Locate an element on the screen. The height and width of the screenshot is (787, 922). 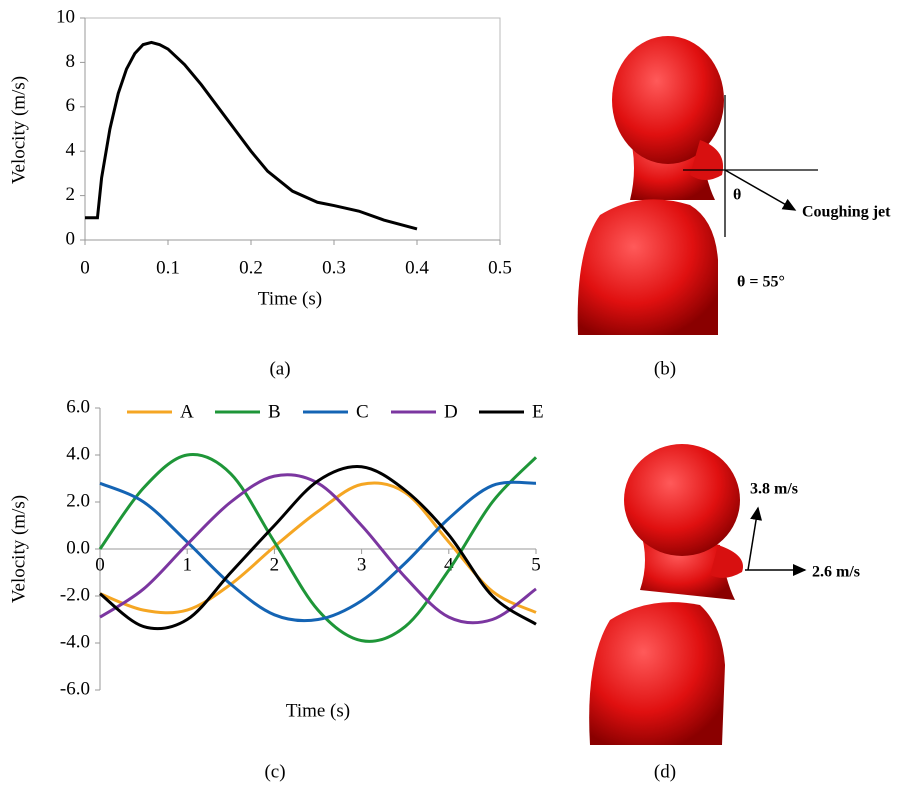
x-tick-label: 2 is located at coordinates (275, 564).